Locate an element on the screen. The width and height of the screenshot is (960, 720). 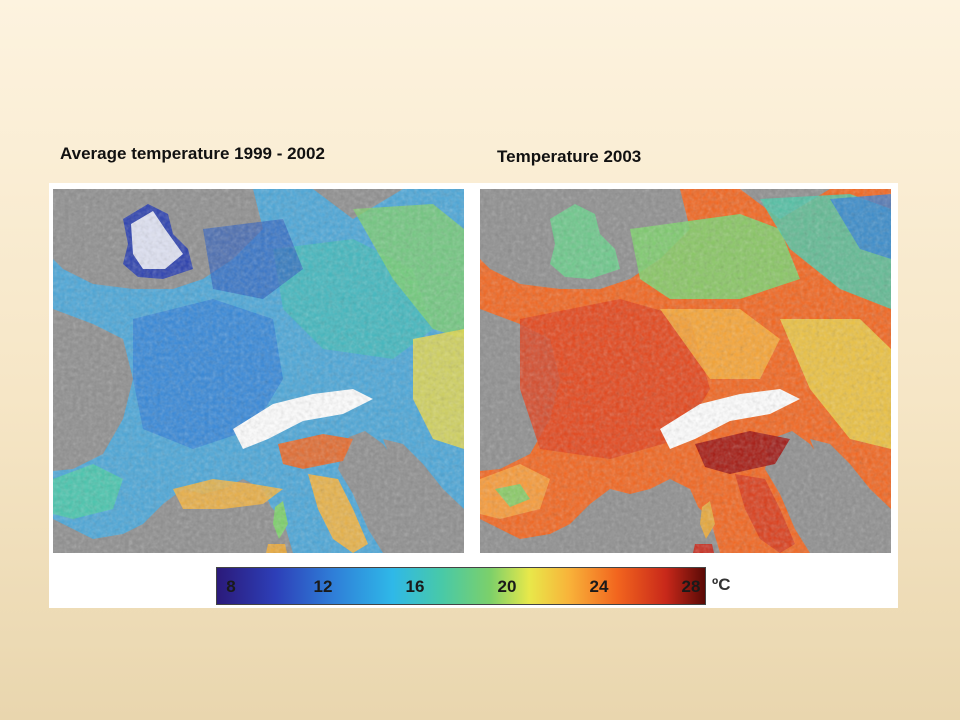
temperature-color-scale: 8 12 16 20 24 28 is located at coordinates (461, 586).